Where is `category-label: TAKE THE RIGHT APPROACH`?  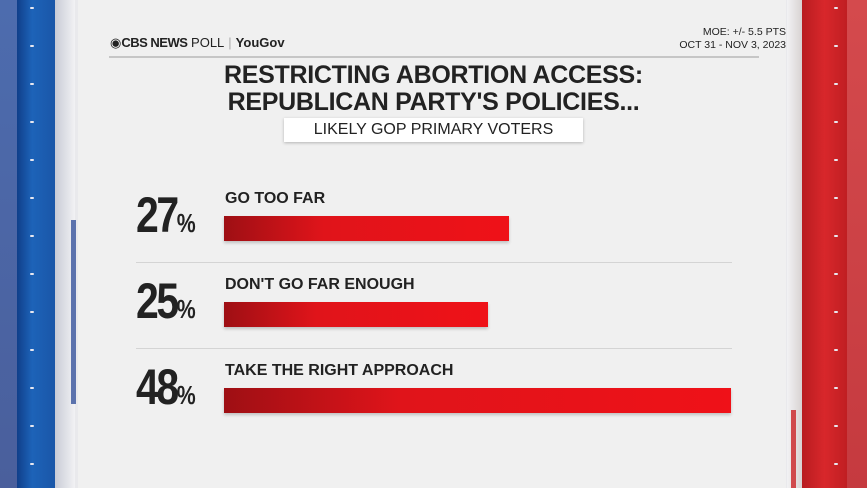
category-label: TAKE THE RIGHT APPROACH is located at coordinates (339, 370).